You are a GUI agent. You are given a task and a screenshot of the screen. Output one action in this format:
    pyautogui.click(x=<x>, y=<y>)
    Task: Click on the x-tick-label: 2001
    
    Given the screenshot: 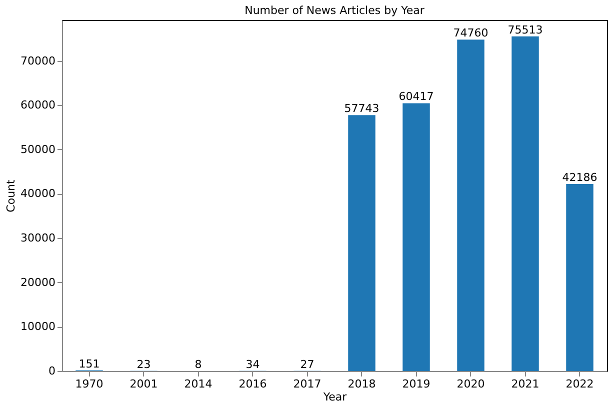 What is the action you would take?
    pyautogui.click(x=144, y=384)
    